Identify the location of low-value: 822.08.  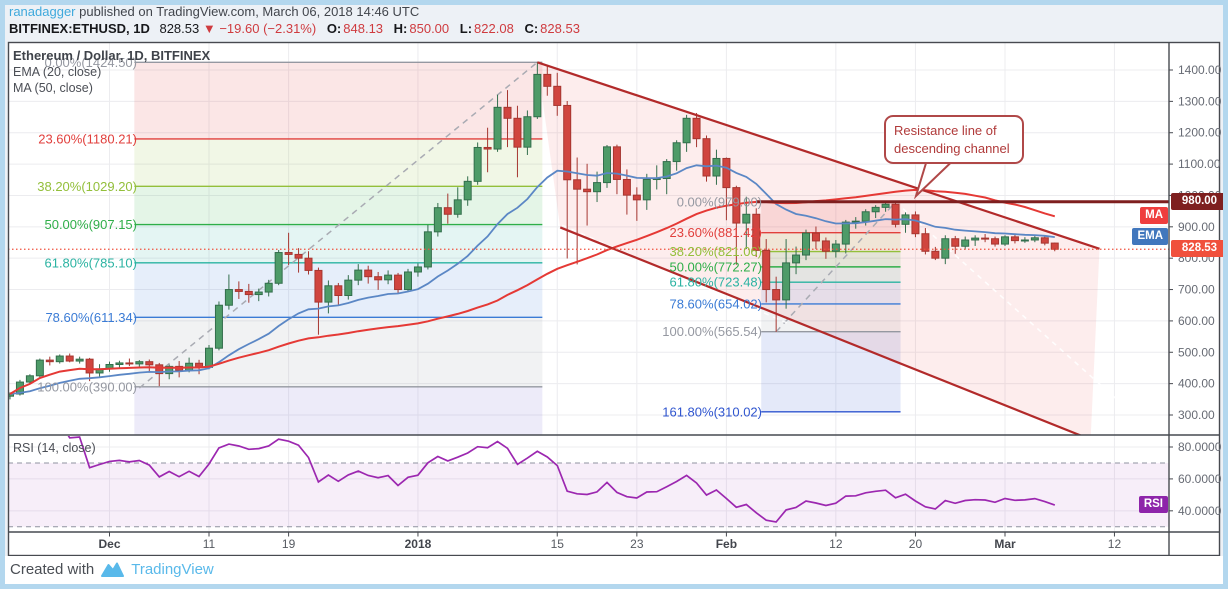
(494, 28).